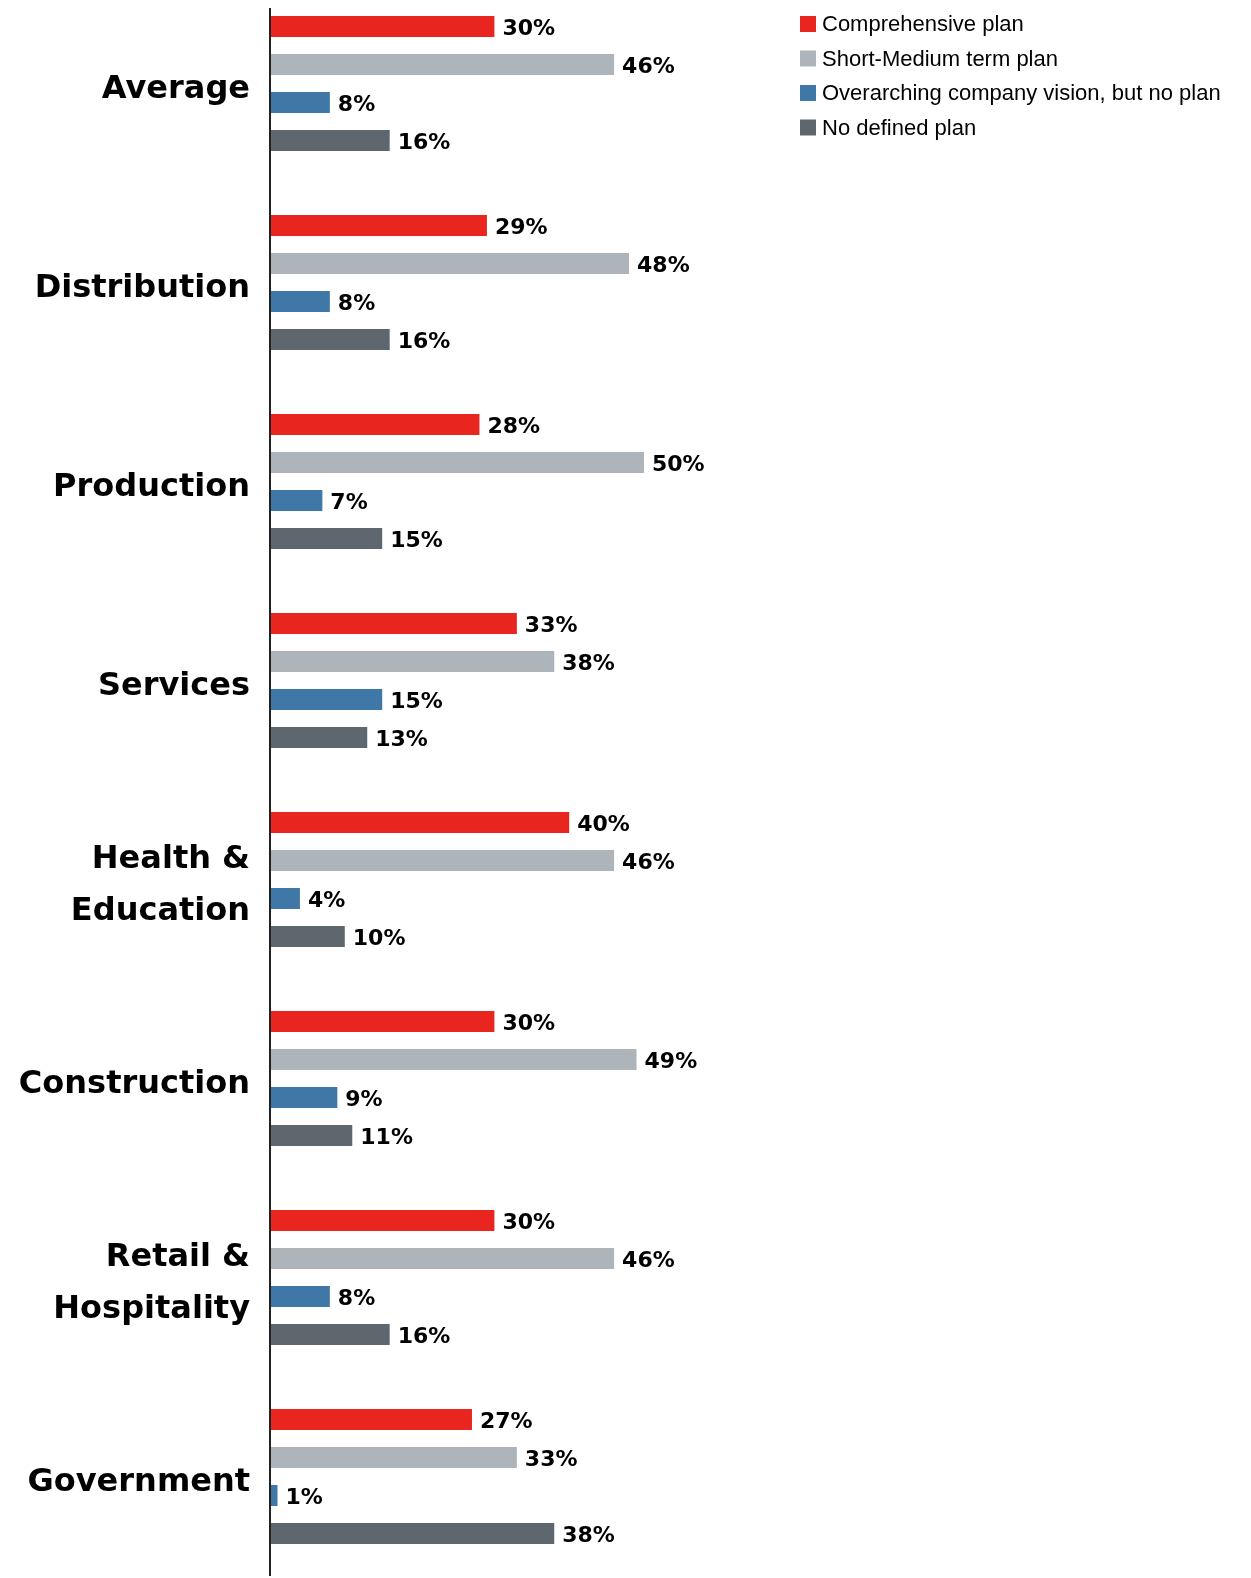 Image resolution: width=1251 pixels, height=1578 pixels. What do you see at coordinates (899, 127) in the screenshot?
I see `legend-label: No defined plan` at bounding box center [899, 127].